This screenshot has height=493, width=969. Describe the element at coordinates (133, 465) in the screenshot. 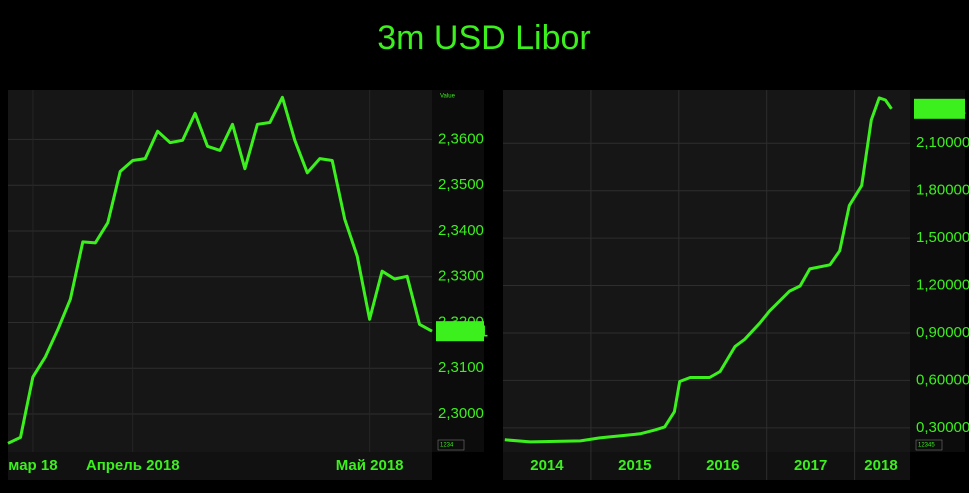

I see `x-tick-label: Апрель 2018` at that location.